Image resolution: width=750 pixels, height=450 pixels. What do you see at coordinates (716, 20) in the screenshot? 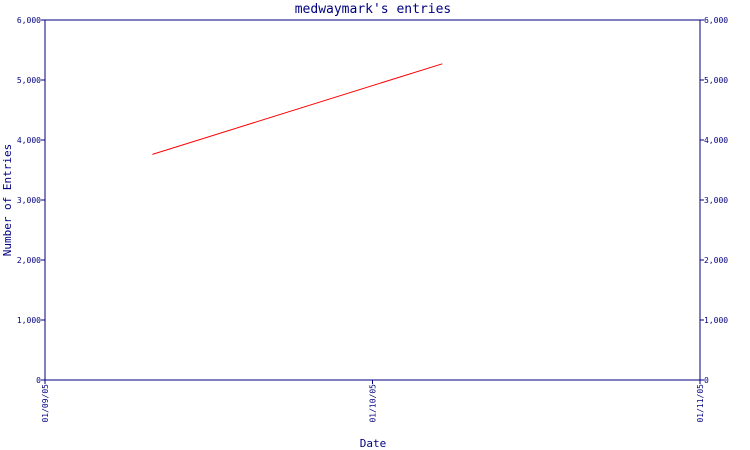
I see `y-tick-label-right: 6,000` at bounding box center [716, 20].